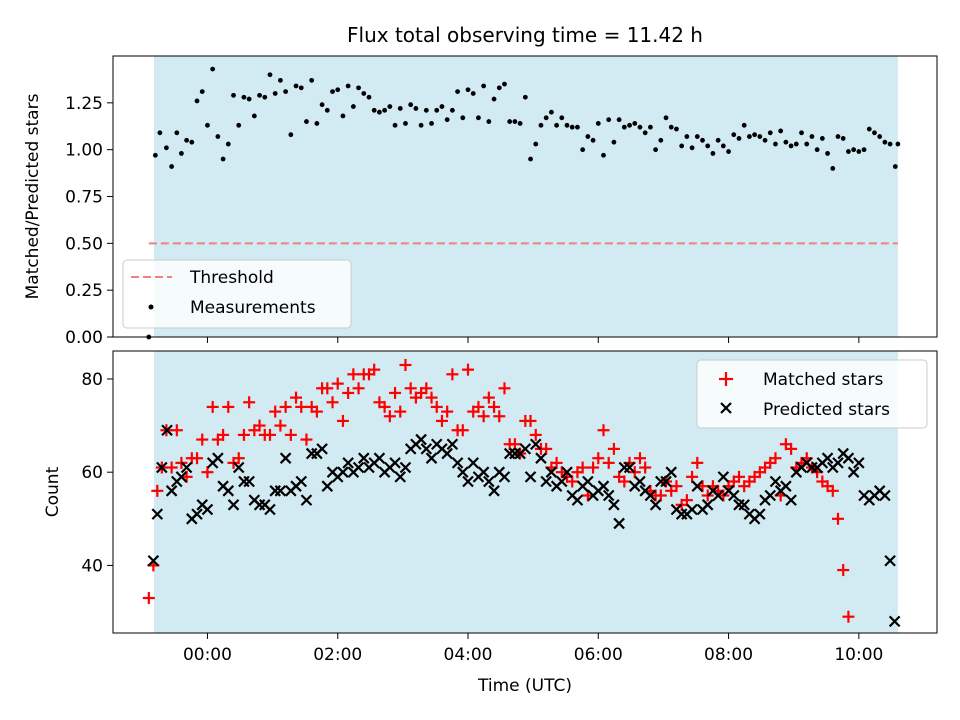 The image size is (960, 720). Describe the element at coordinates (231, 278) in the screenshot. I see `legend-threshold-label: Threshold` at that location.